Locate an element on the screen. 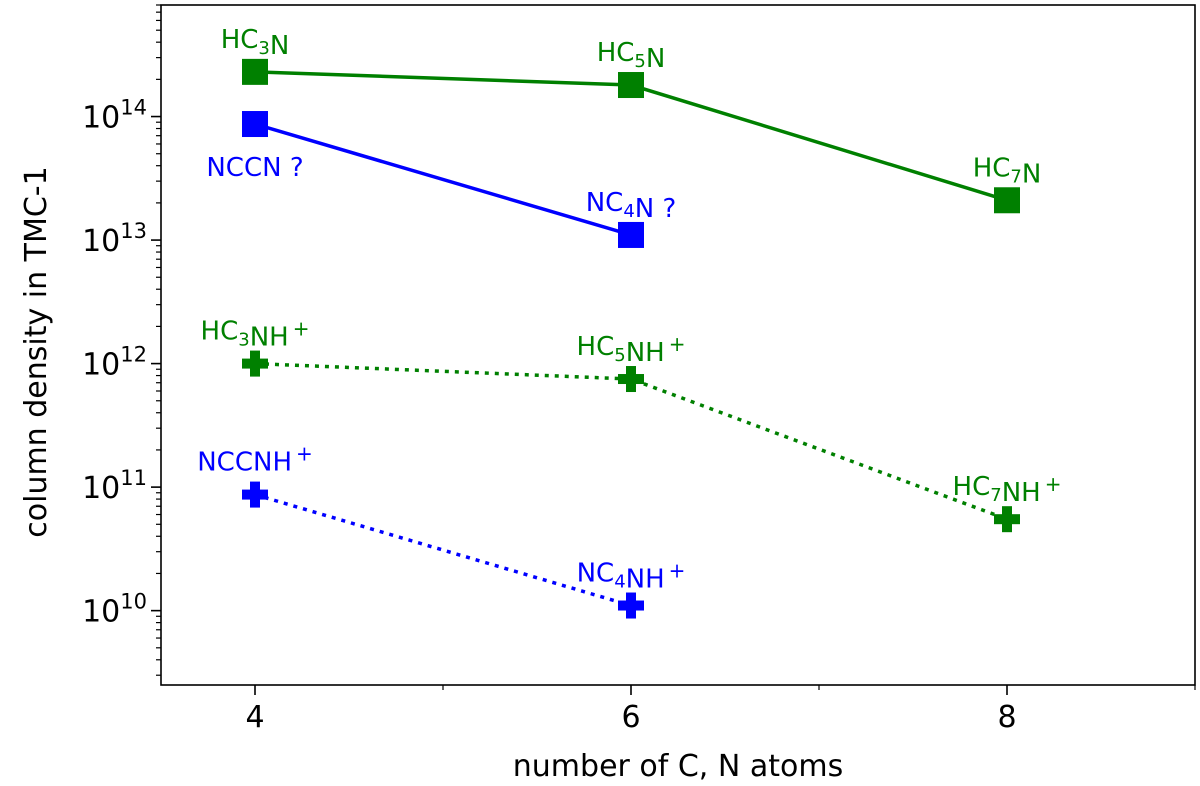 The width and height of the screenshot is (1200, 786). point-annotation: NC4NH + is located at coordinates (631, 577).